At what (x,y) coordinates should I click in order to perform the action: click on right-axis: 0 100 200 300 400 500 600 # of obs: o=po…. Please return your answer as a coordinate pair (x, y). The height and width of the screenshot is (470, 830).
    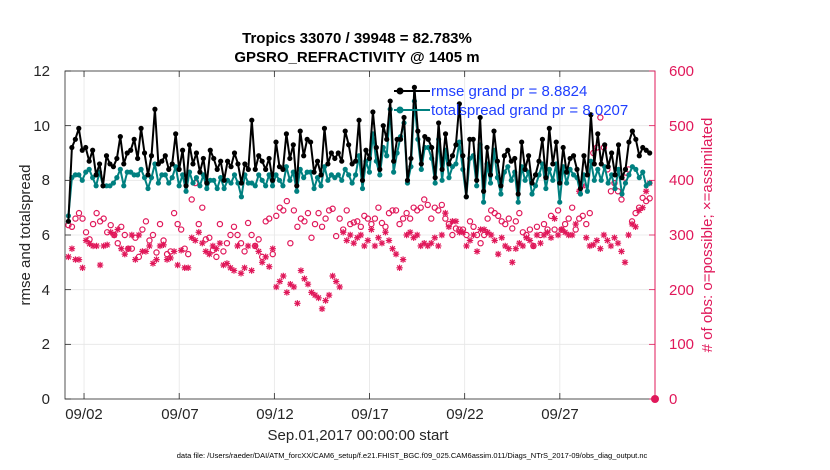
    Looking at the image, I should click on (692, 235).